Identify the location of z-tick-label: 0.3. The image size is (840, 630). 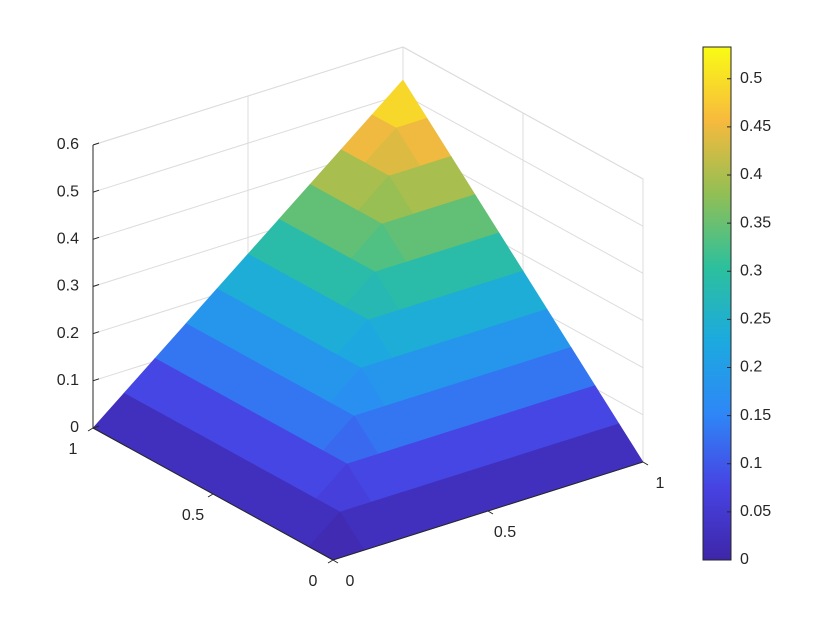
(68, 286).